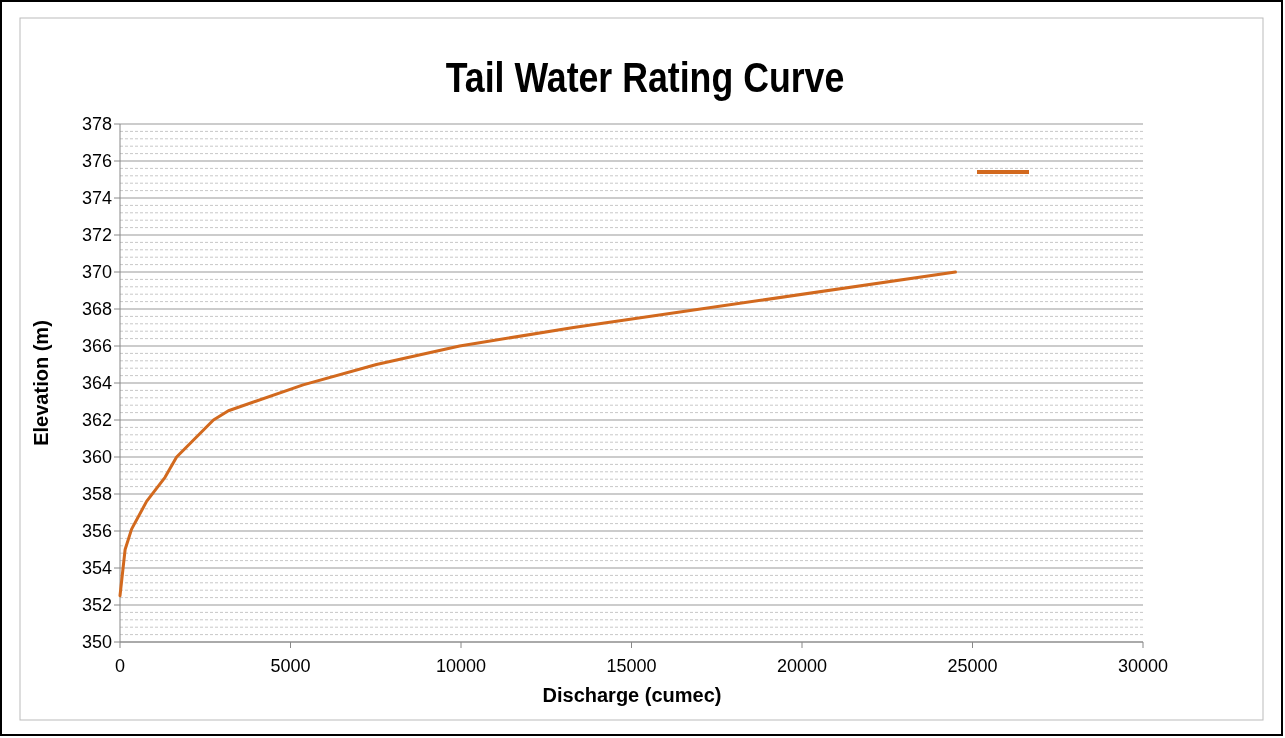  I want to click on y-tick-label: 374, so click(96, 198).